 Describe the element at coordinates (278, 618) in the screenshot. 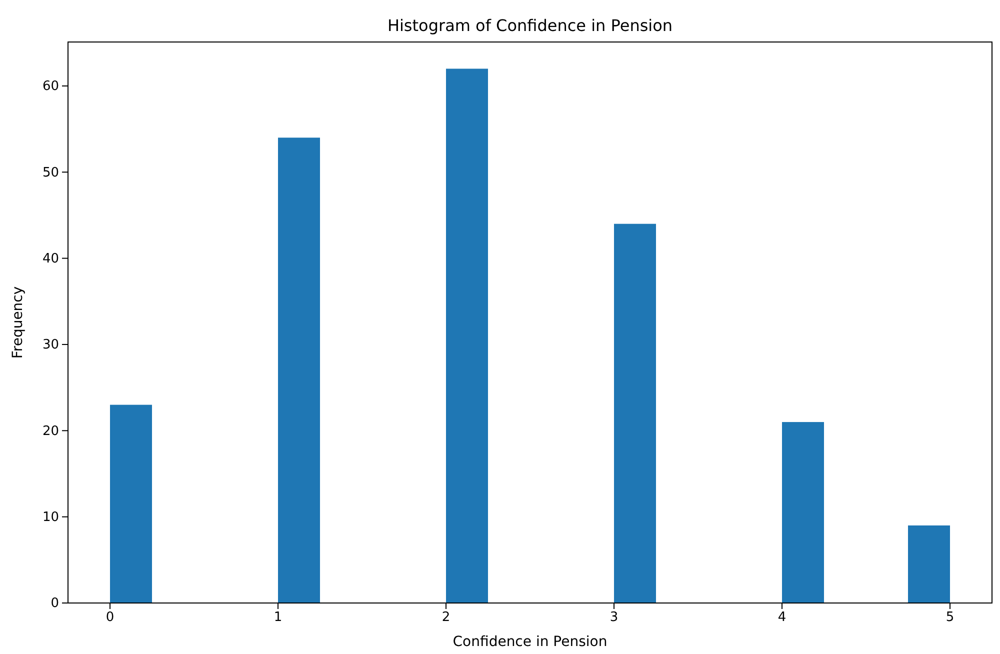

I see `x-tick-label: 1` at that location.